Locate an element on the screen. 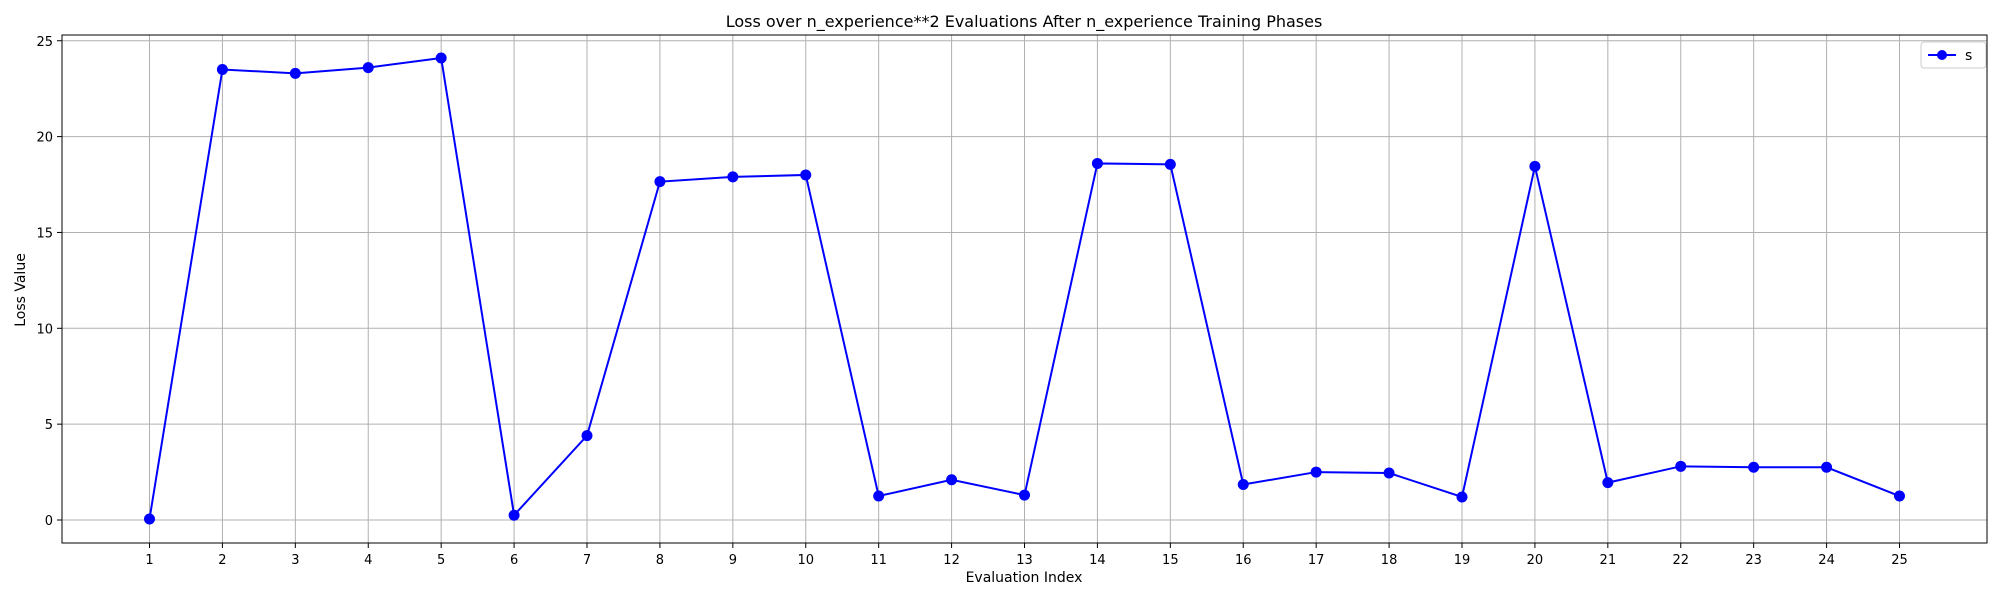 The width and height of the screenshot is (2000, 600). y-tick-label: 5 is located at coordinates (49, 425).